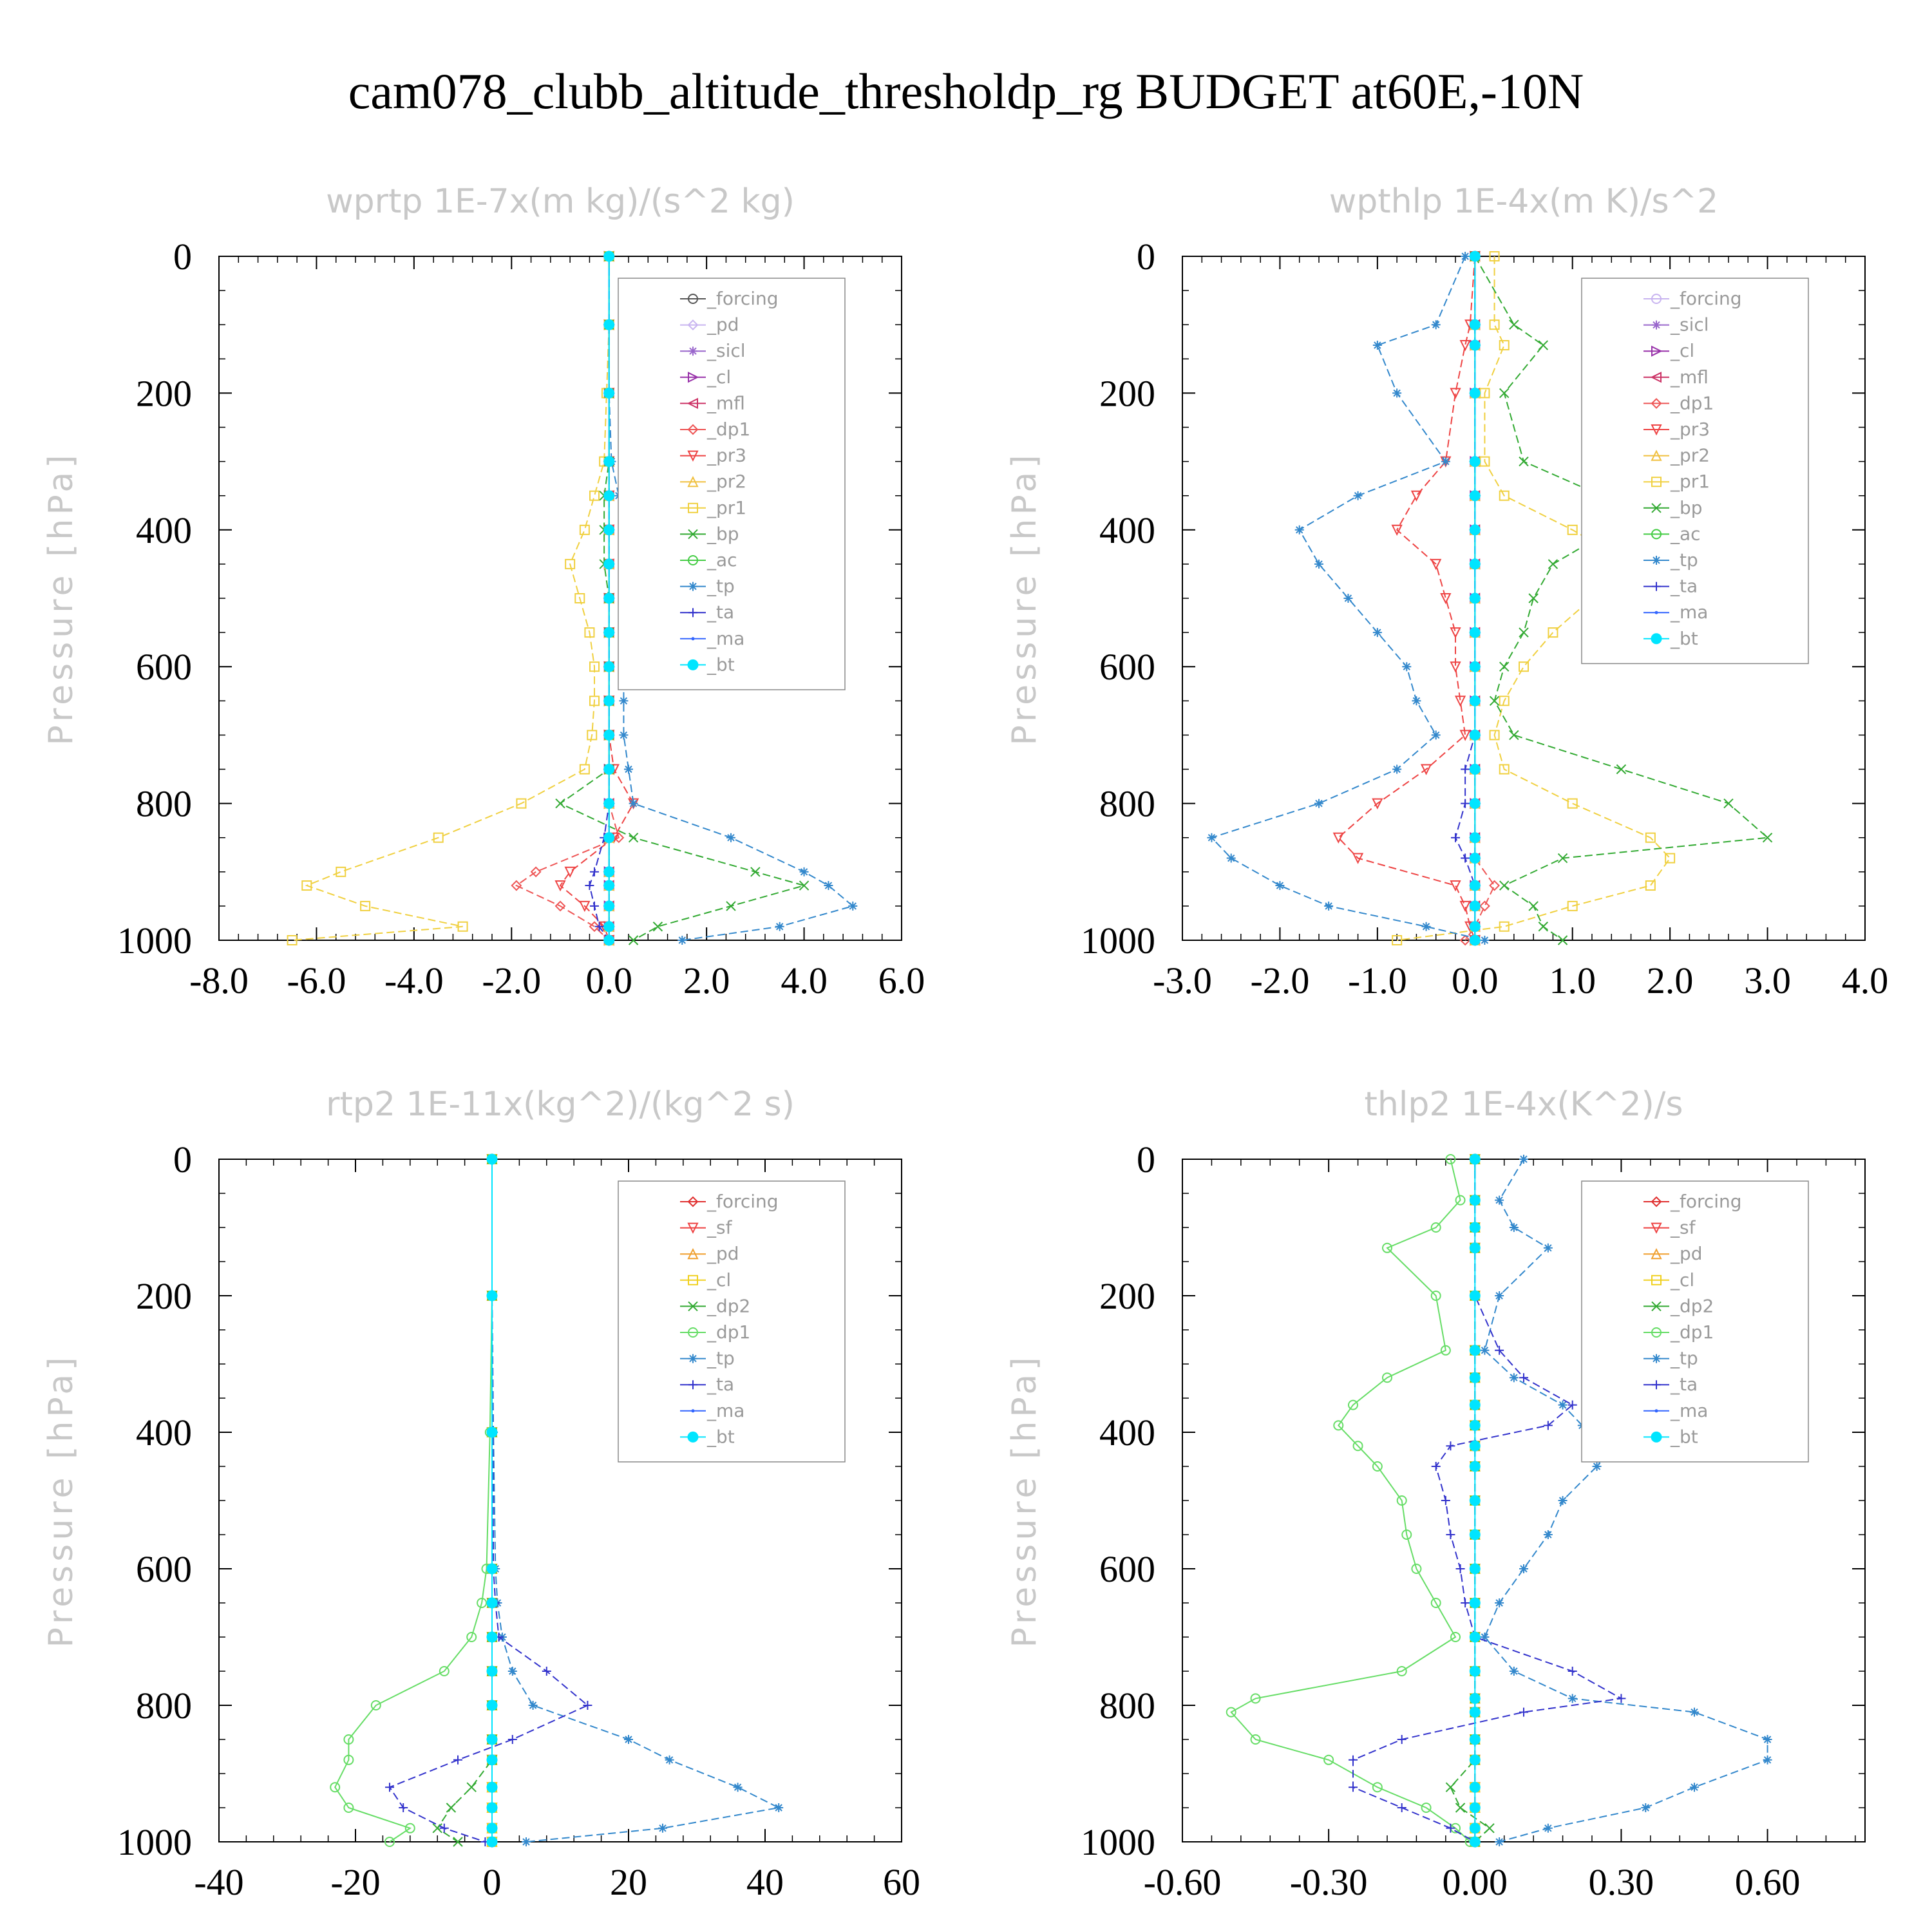  I want to click on legend-label: _bt, so click(1684, 1436).